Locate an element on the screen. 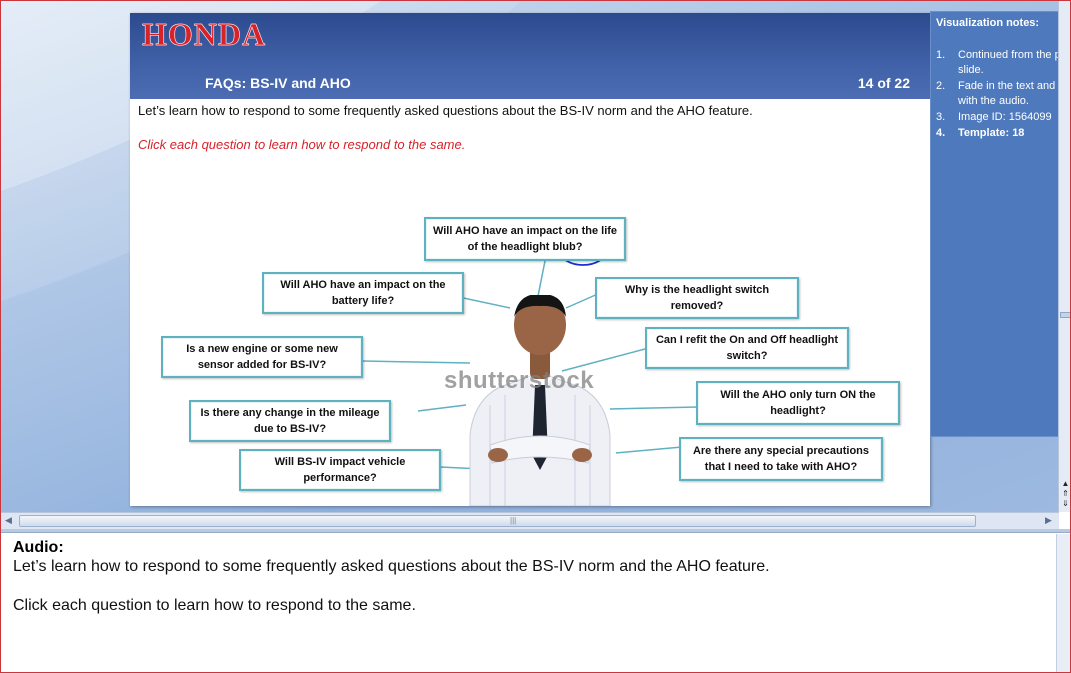 This screenshot has height=673, width=1071. grip-icon: ||| is located at coordinates (513, 520).